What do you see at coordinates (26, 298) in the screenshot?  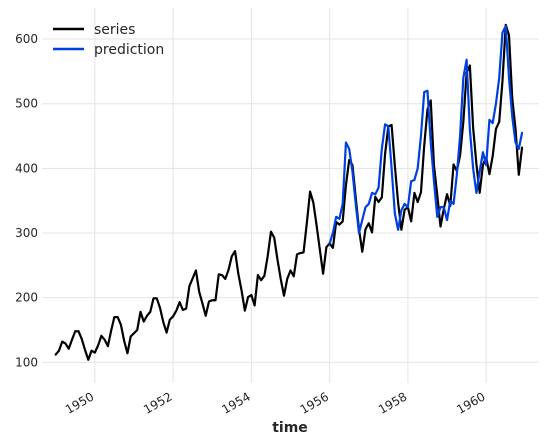 I see `y-tick-label-200: 200` at bounding box center [26, 298].